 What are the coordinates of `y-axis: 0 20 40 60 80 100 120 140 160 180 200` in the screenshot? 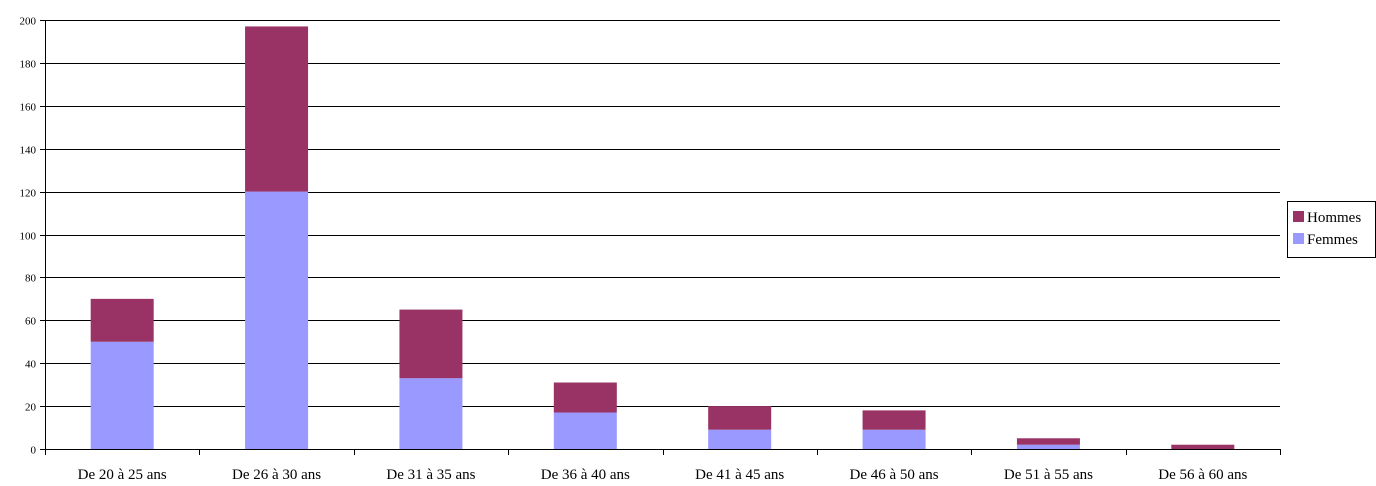 It's located at (33, 236).